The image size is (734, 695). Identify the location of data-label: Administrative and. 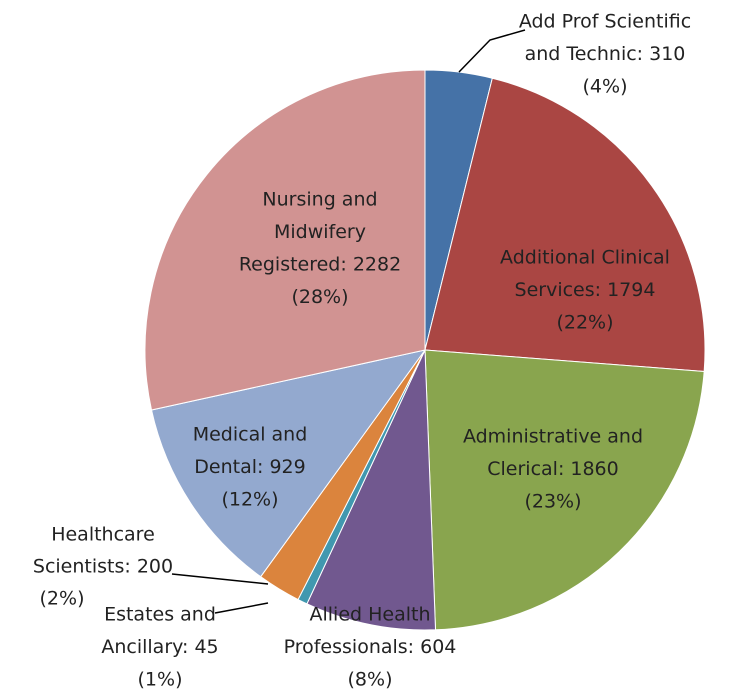
(553, 437).